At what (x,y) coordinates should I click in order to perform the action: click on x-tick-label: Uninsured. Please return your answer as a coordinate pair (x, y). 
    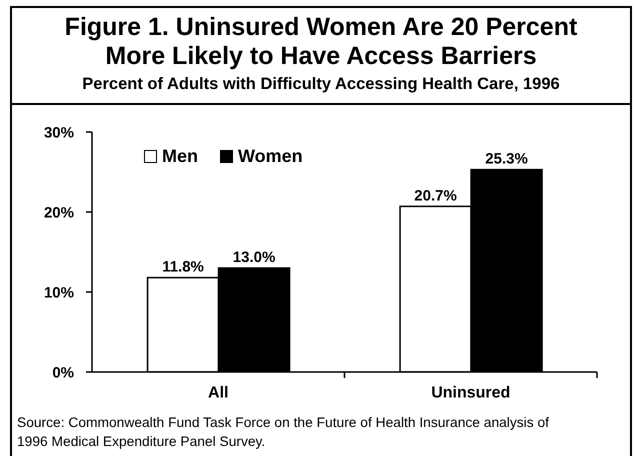
    Looking at the image, I should click on (470, 393).